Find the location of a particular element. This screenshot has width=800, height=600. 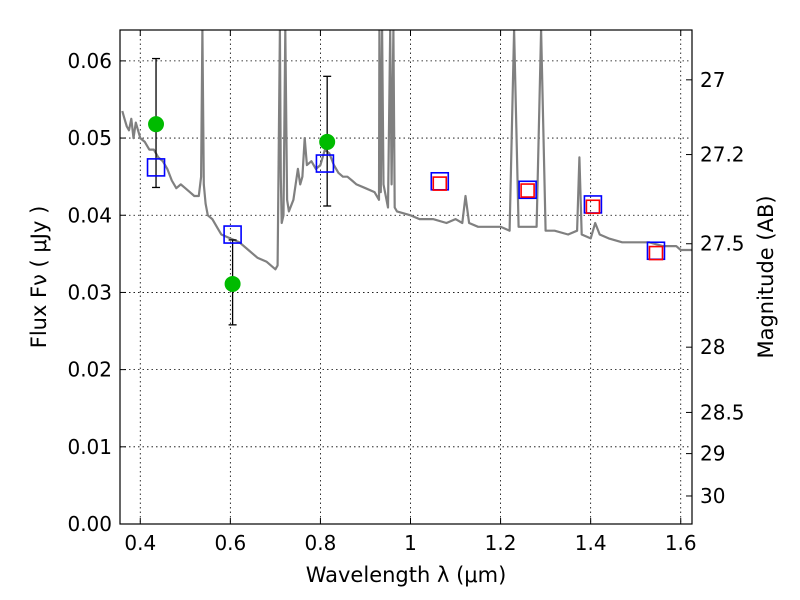

x-tick-label: 0.6 is located at coordinates (230, 543).